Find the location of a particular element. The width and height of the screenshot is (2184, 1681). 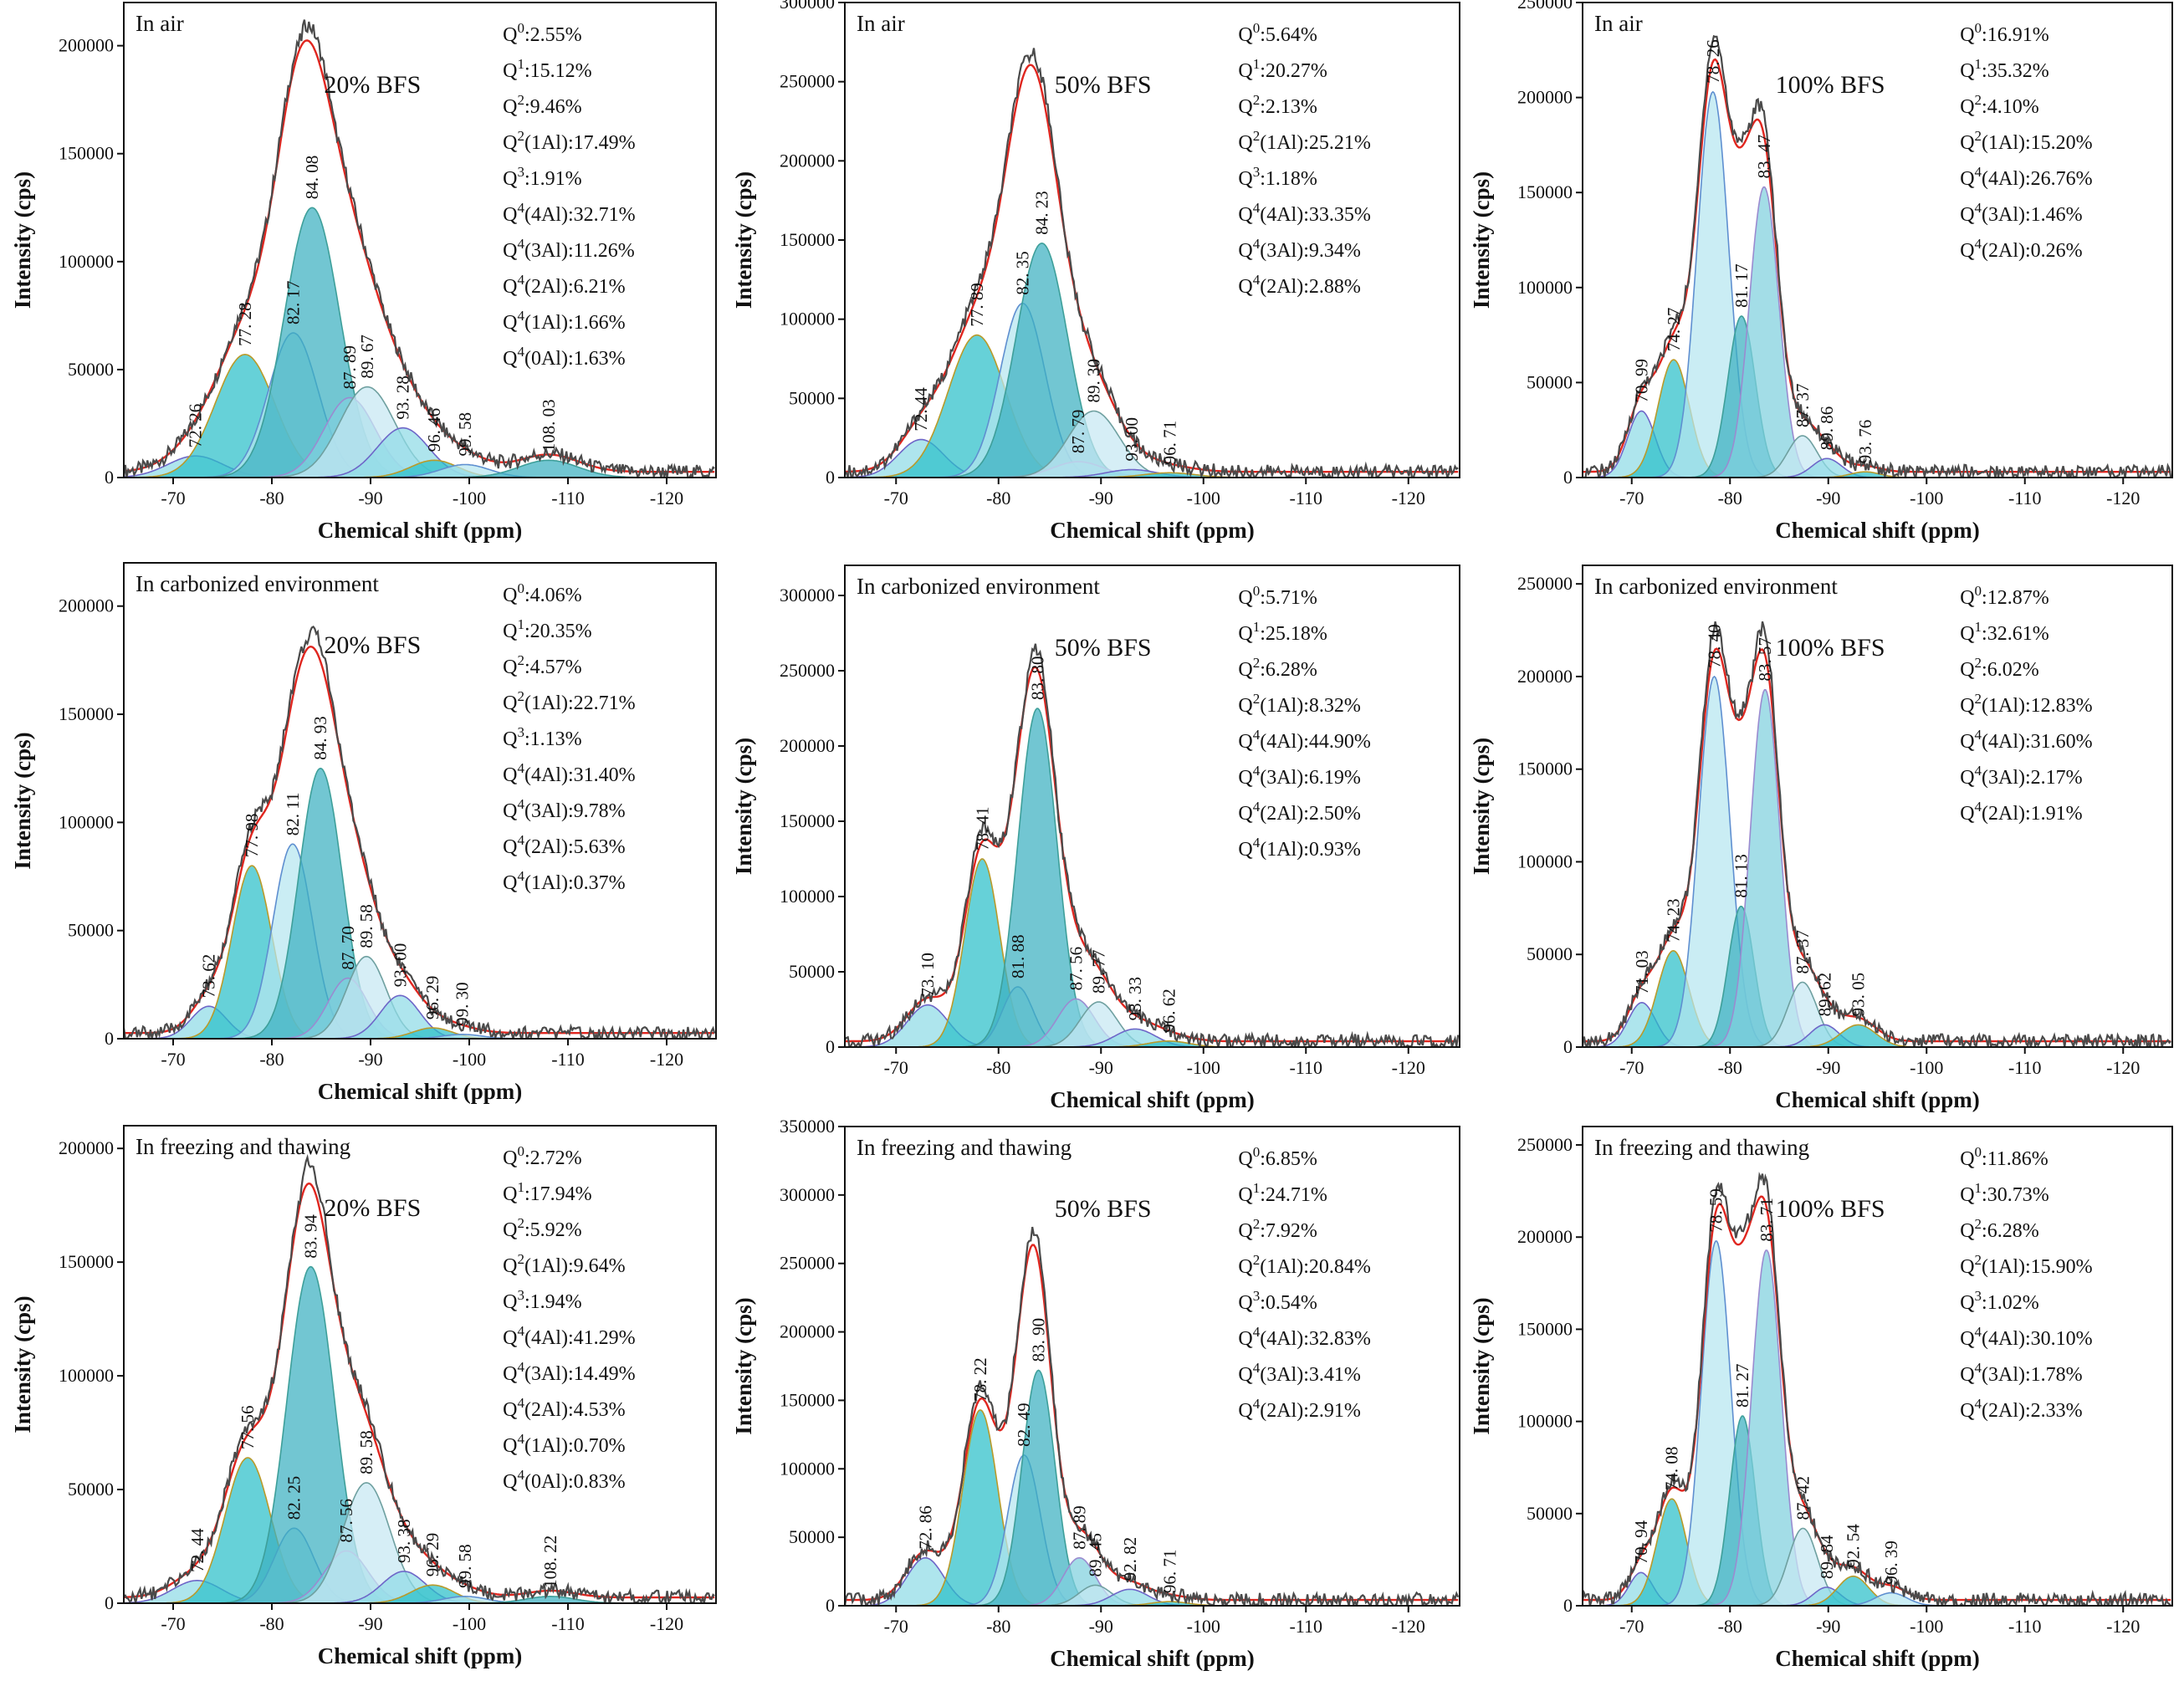

q-species-label: Q4(0Al):0.83% is located at coordinates (564, 1480).